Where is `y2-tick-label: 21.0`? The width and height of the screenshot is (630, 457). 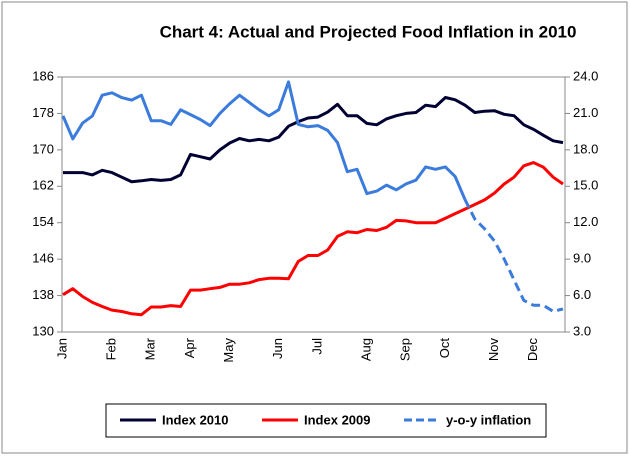 y2-tick-label: 21.0 is located at coordinates (585, 112).